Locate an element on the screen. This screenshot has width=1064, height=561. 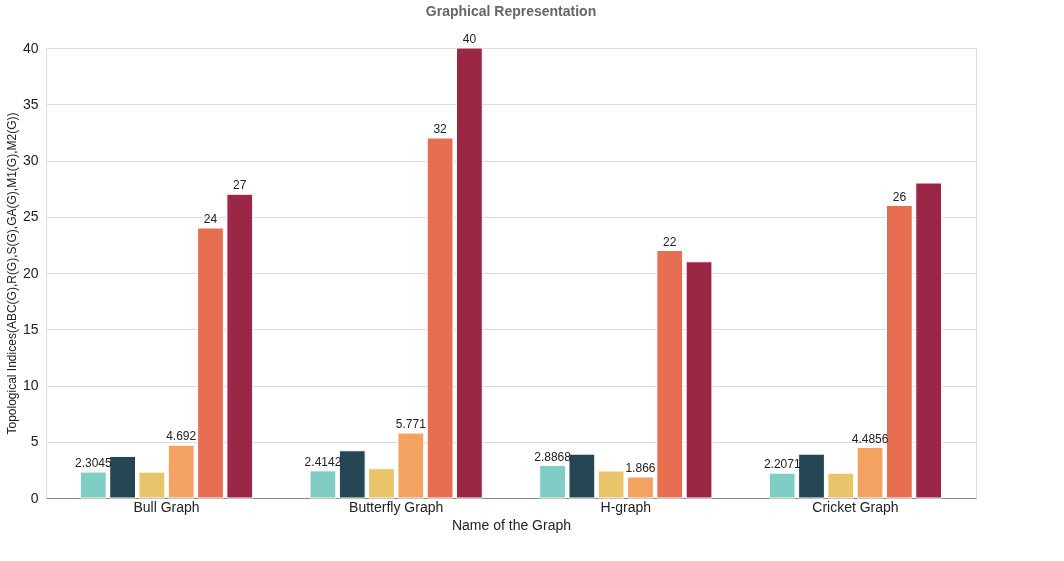
data-label: 4.692 is located at coordinates (181, 436).